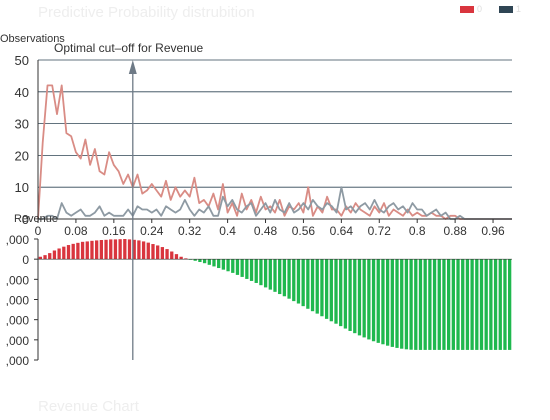 The width and height of the screenshot is (550, 420). Describe the element at coordinates (266, 231) in the screenshot. I see `x-tick-label: 0.48` at that location.